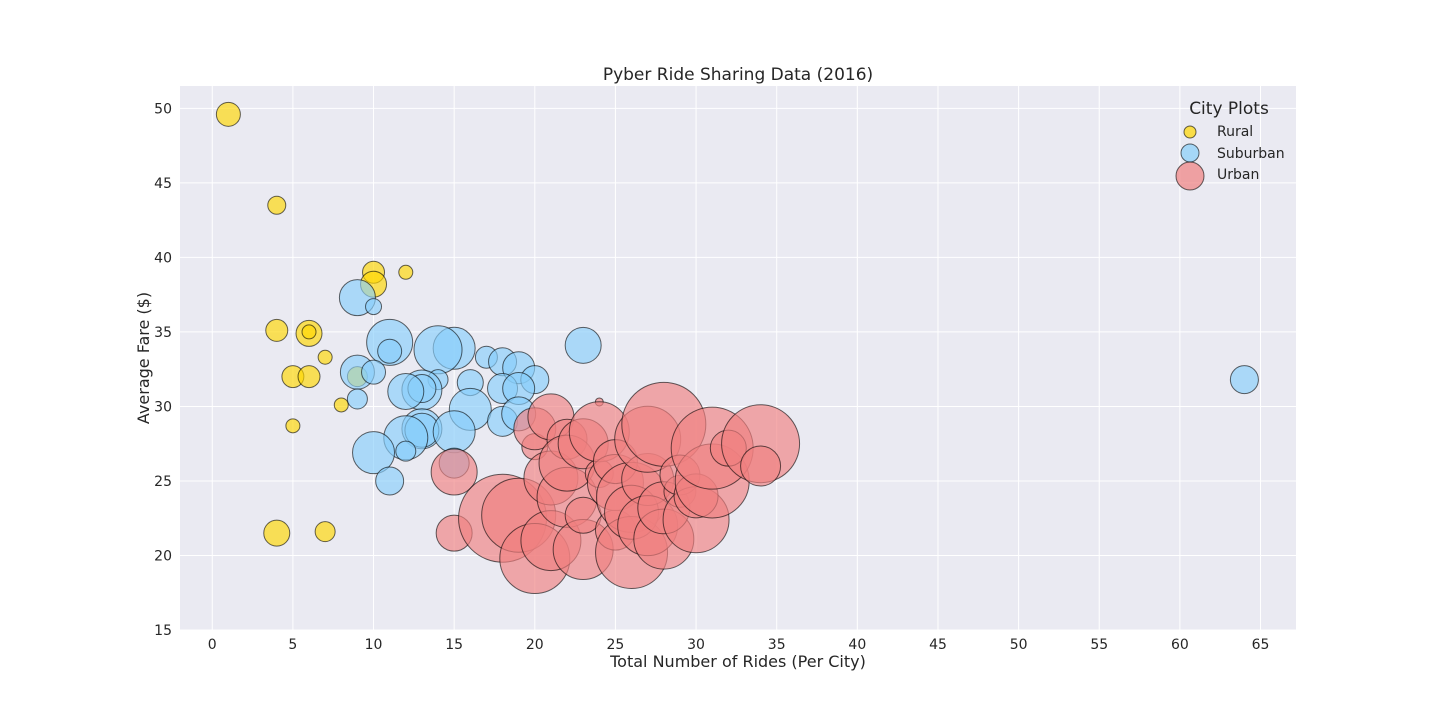  Describe the element at coordinates (163, 109) in the screenshot. I see `y-tick-label: 50` at that location.